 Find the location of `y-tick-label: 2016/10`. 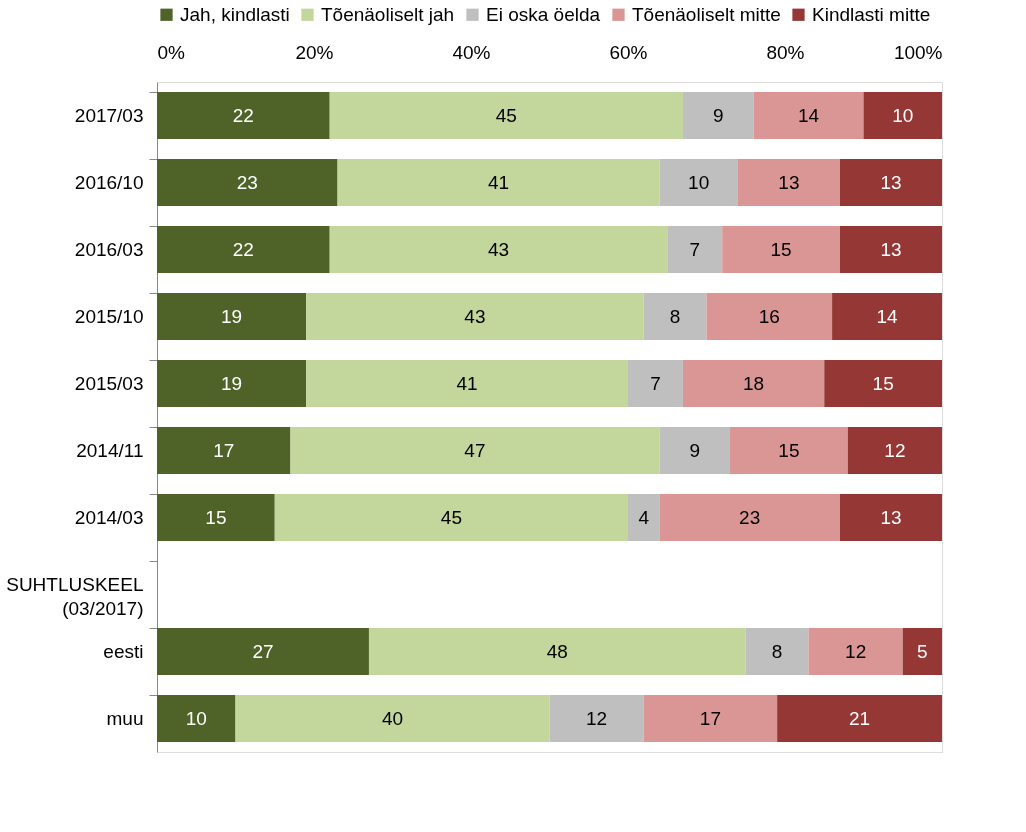

y-tick-label: 2016/10 is located at coordinates (109, 182).